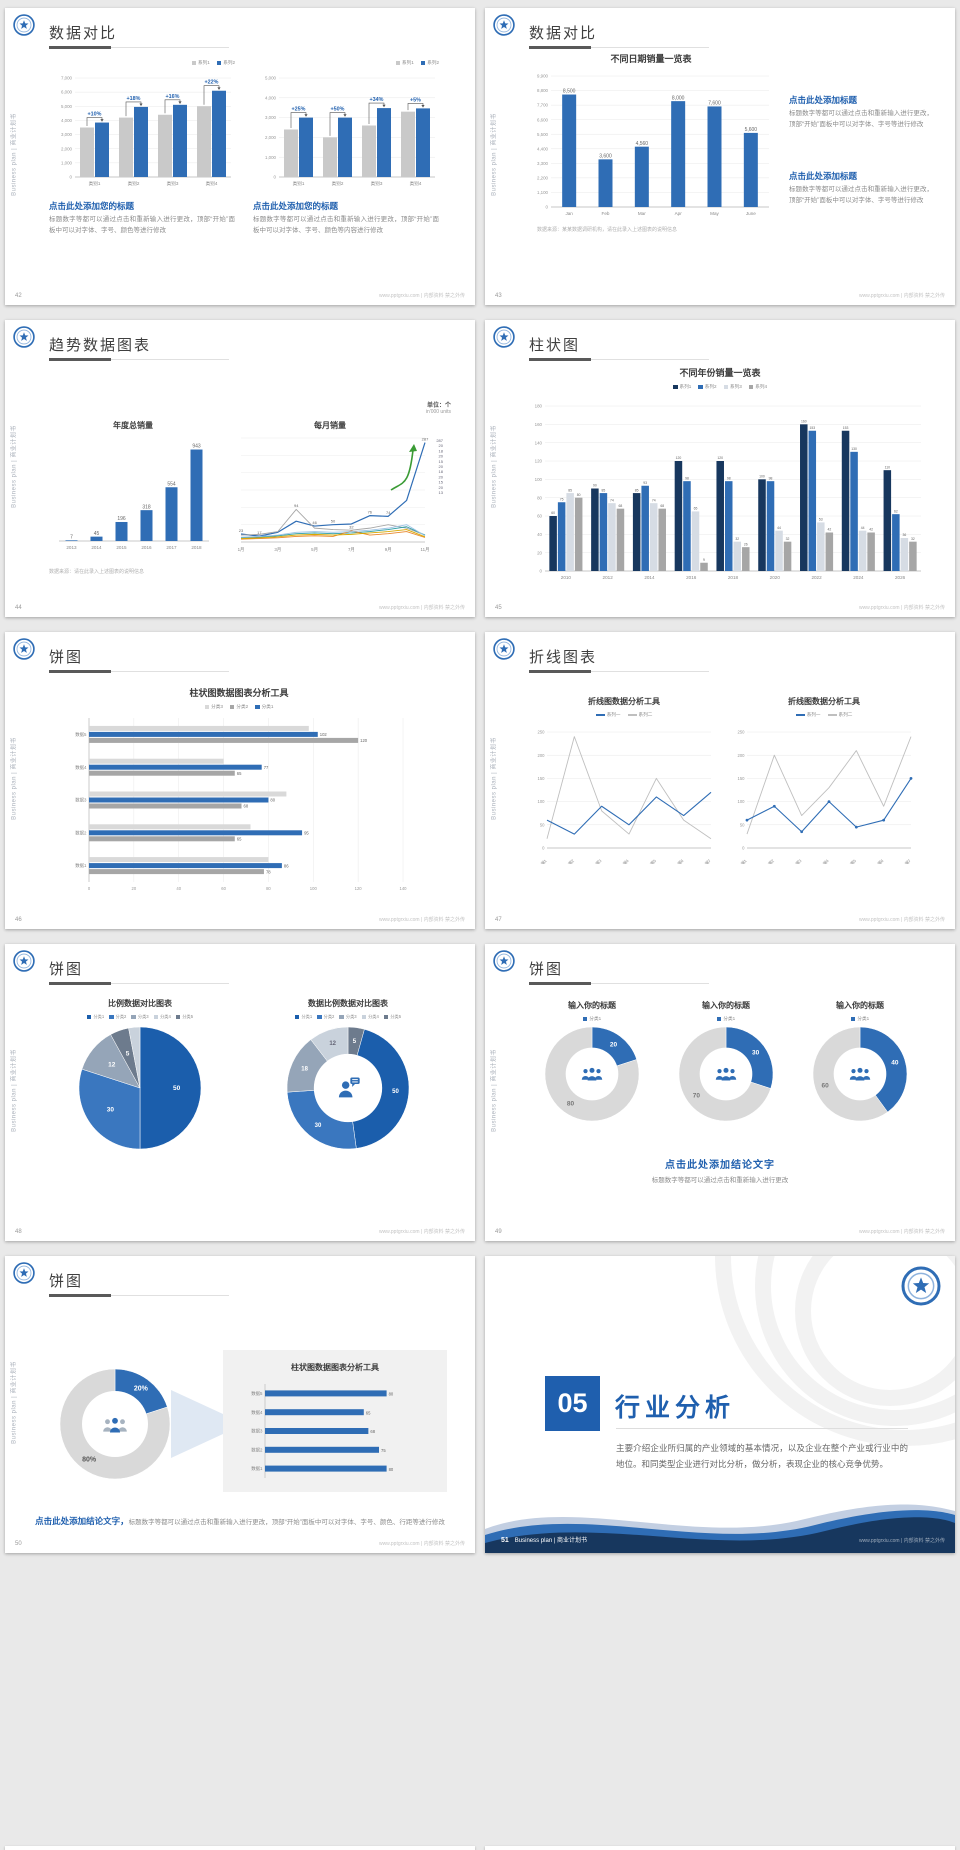  Describe the element at coordinates (551, 1541) in the screenshot. I see `footer-text: Business plan | 商业计划书` at that location.